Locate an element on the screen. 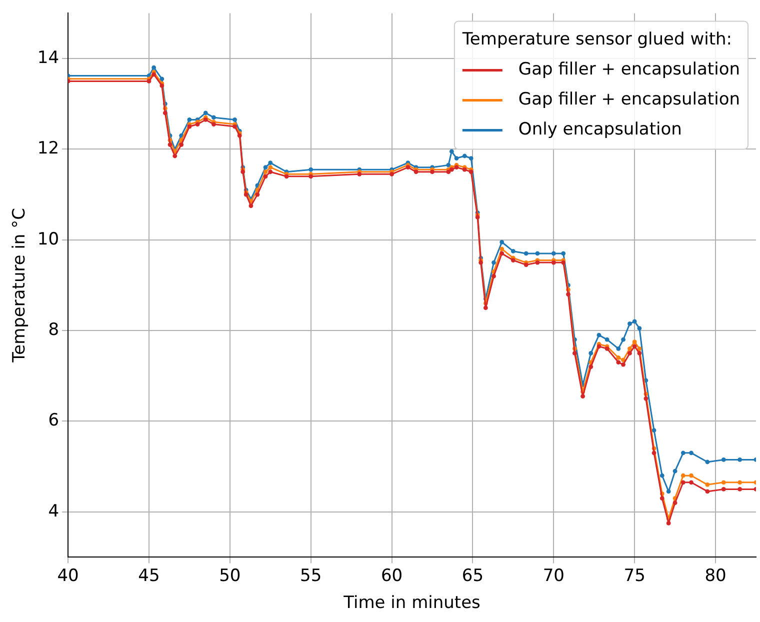 The width and height of the screenshot is (760, 622). x-tick-label: 65 is located at coordinates (473, 576).